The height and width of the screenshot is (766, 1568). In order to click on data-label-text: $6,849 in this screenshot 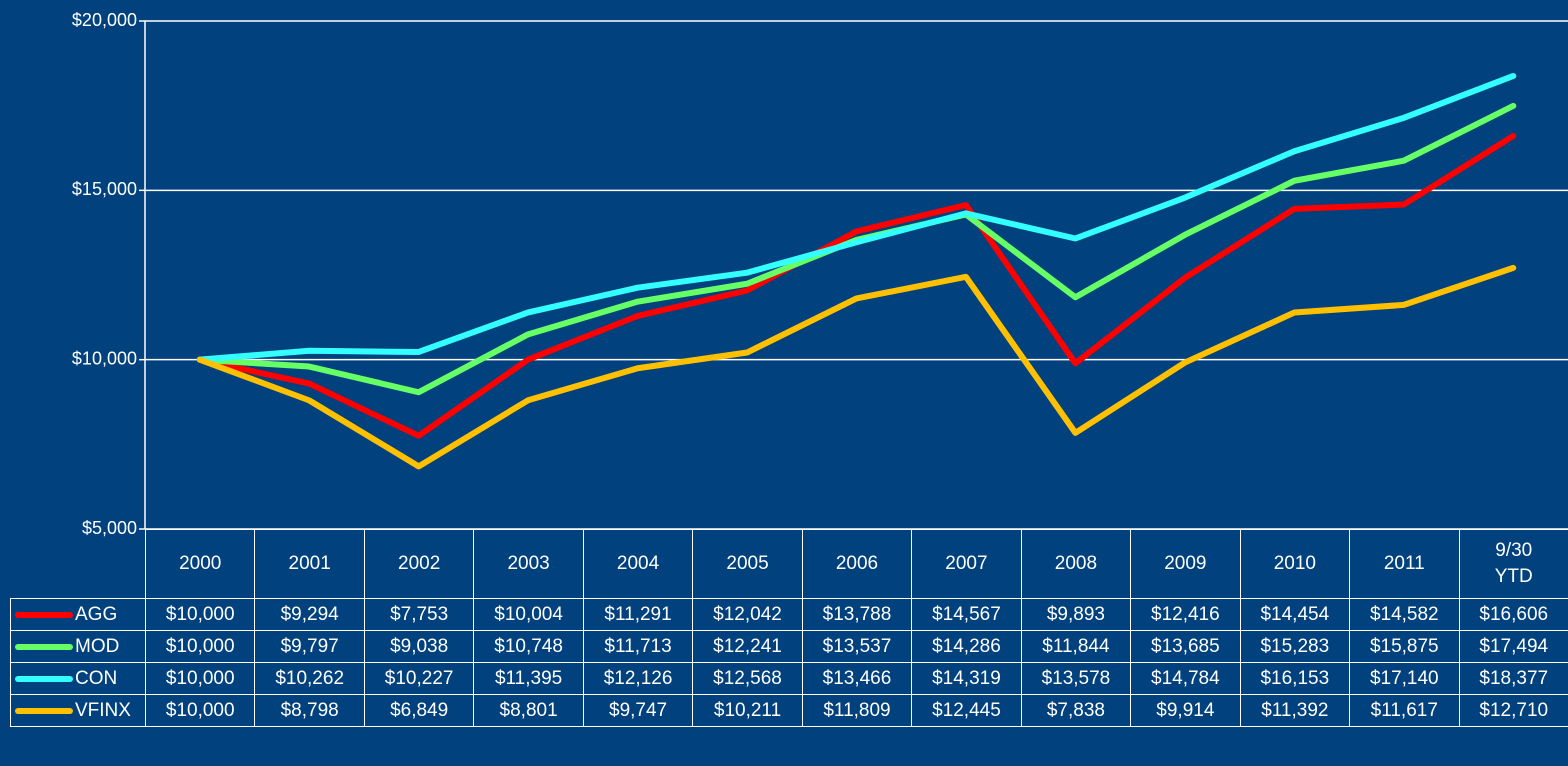, I will do `click(419, 710)`.